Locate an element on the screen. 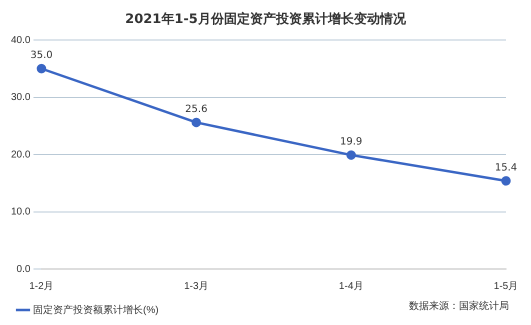 This screenshot has height=325, width=531. y-tick-label: 0.0 is located at coordinates (23, 269).